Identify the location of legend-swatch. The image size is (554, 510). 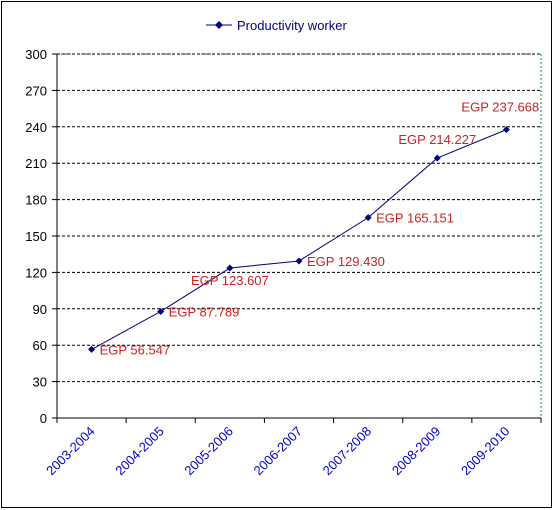
(219, 25).